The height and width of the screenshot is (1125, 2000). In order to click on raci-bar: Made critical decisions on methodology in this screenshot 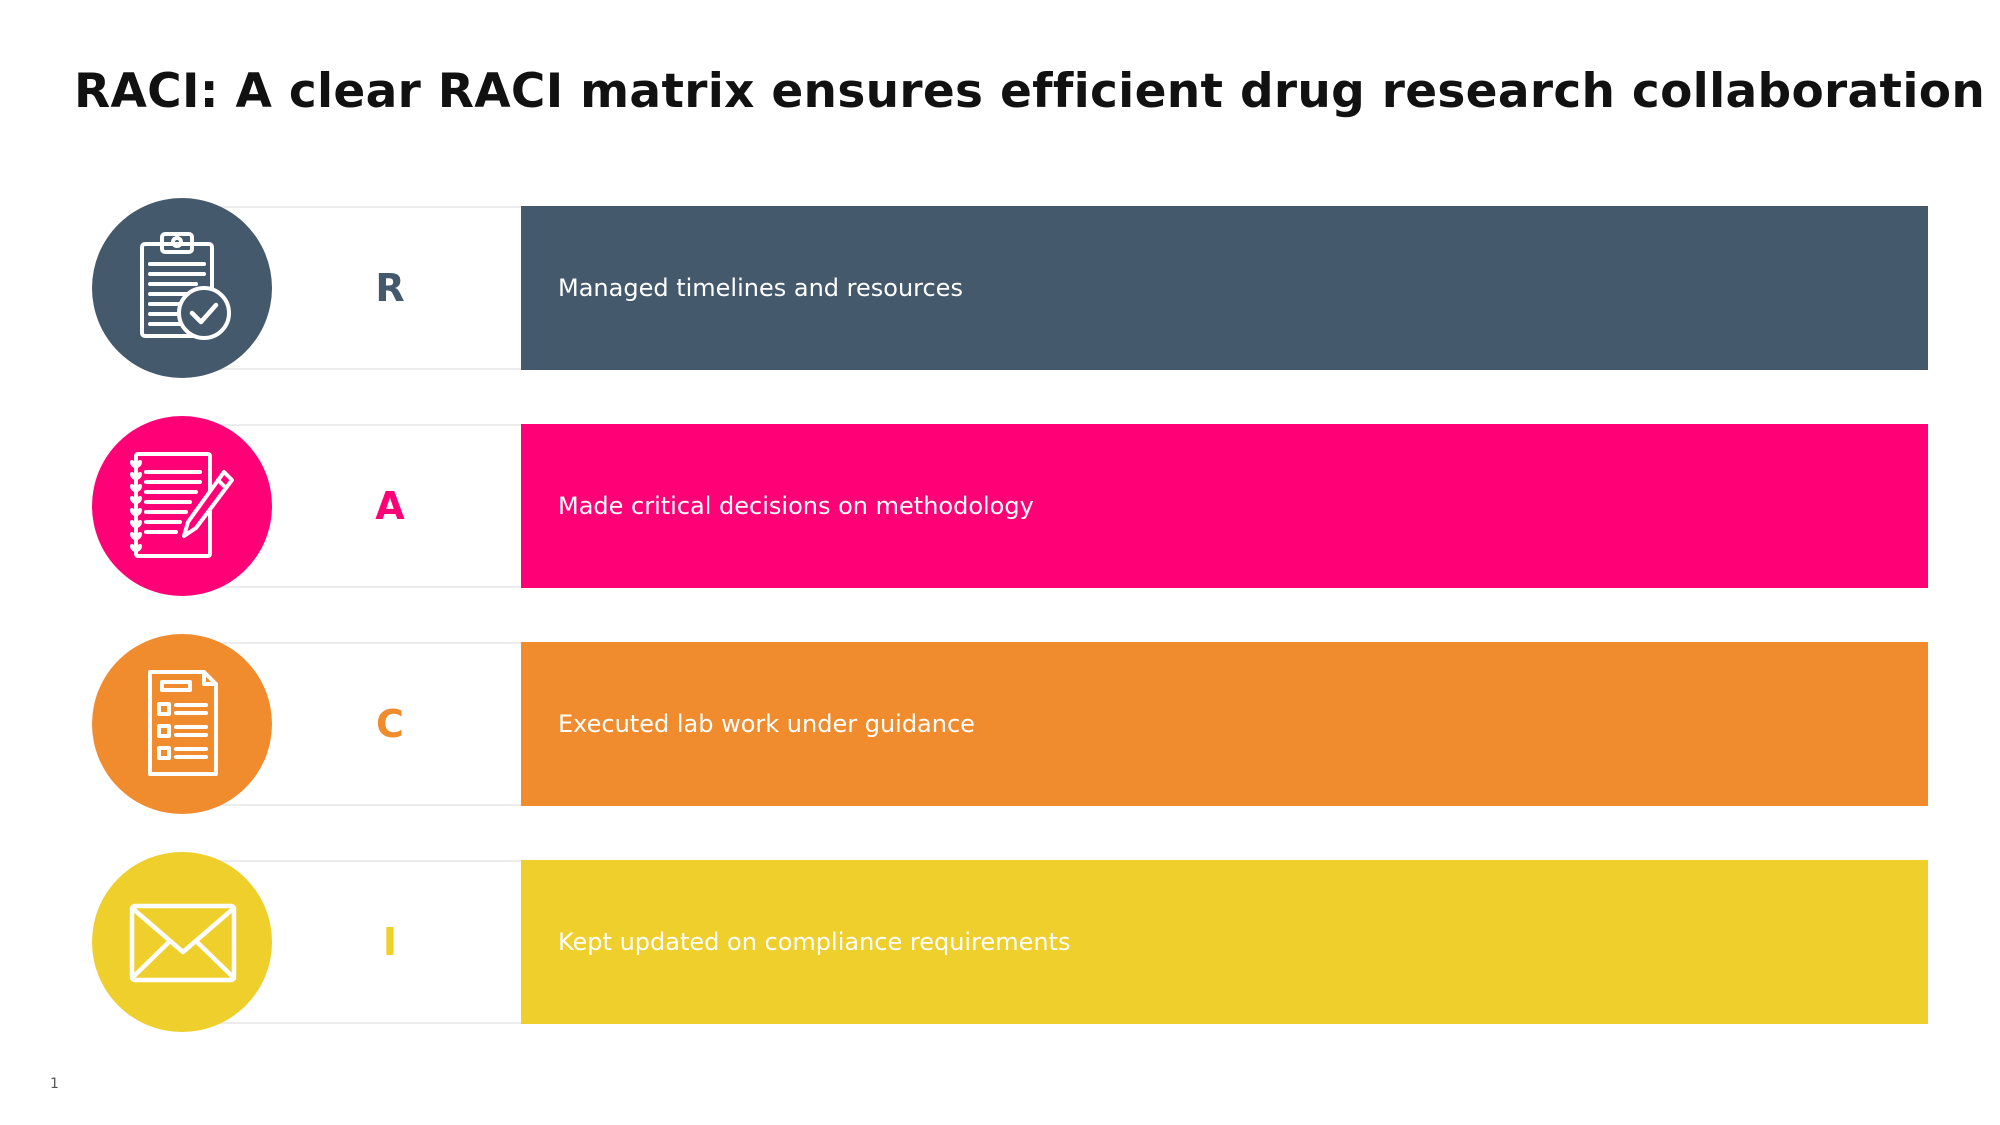, I will do `click(1224, 506)`.